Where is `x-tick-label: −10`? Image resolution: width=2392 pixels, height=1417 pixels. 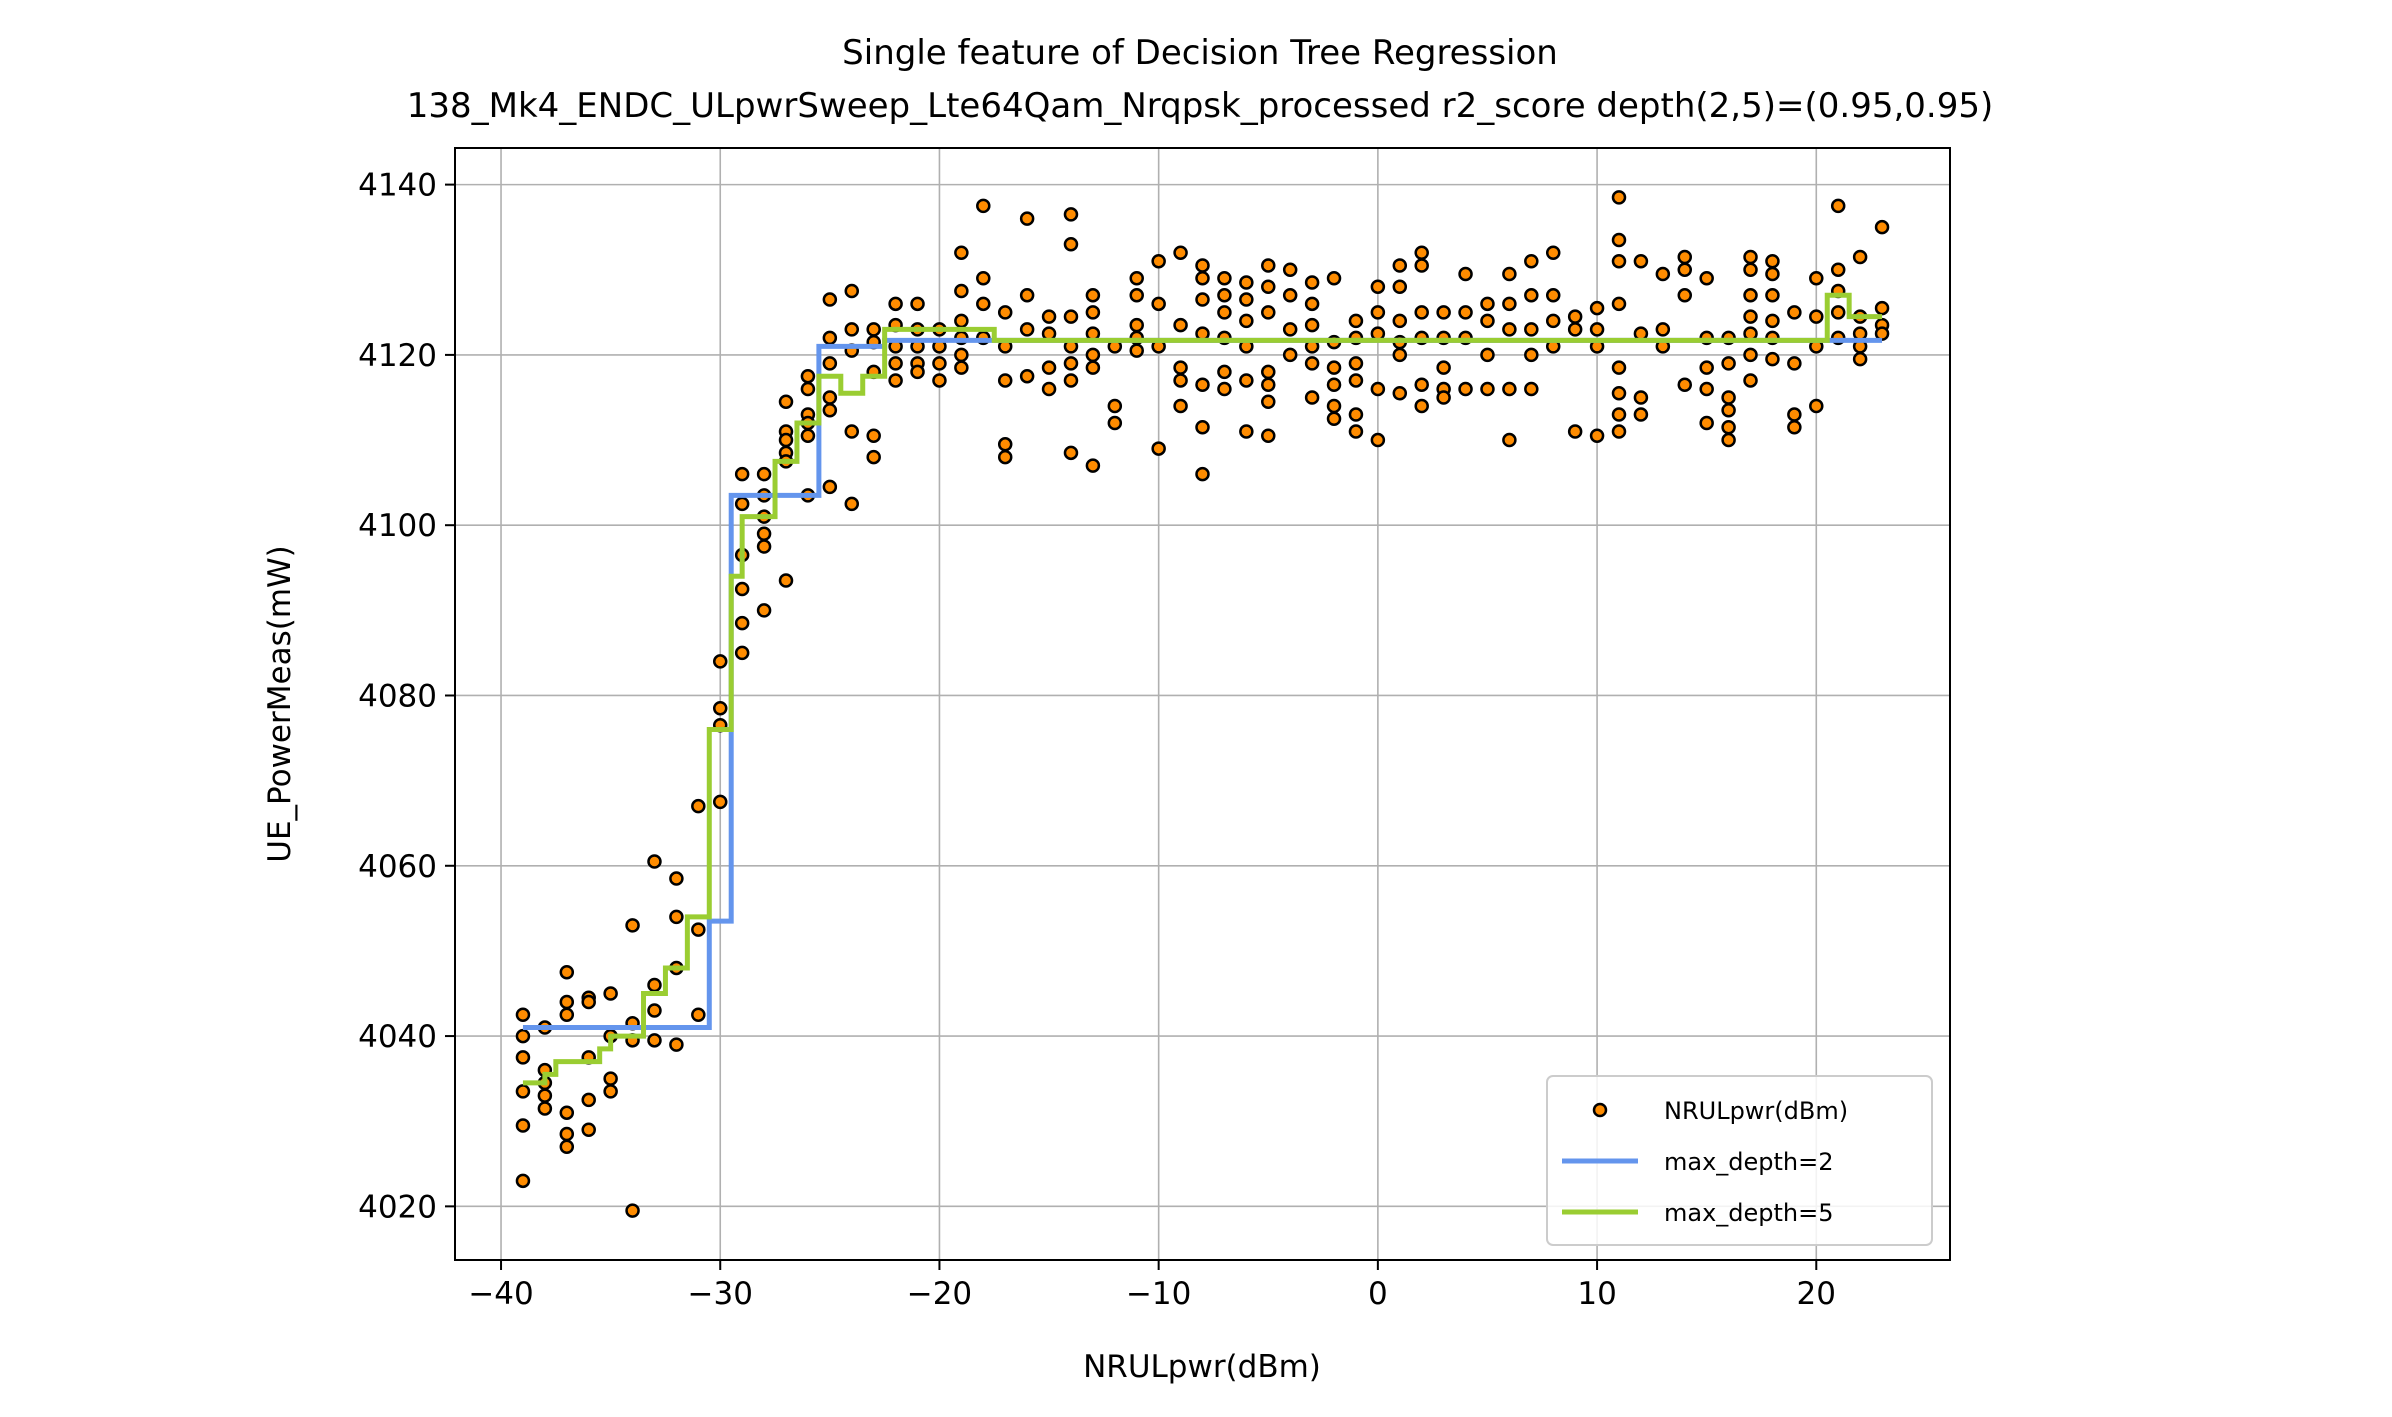
x-tick-label: −10 is located at coordinates (1158, 1294).